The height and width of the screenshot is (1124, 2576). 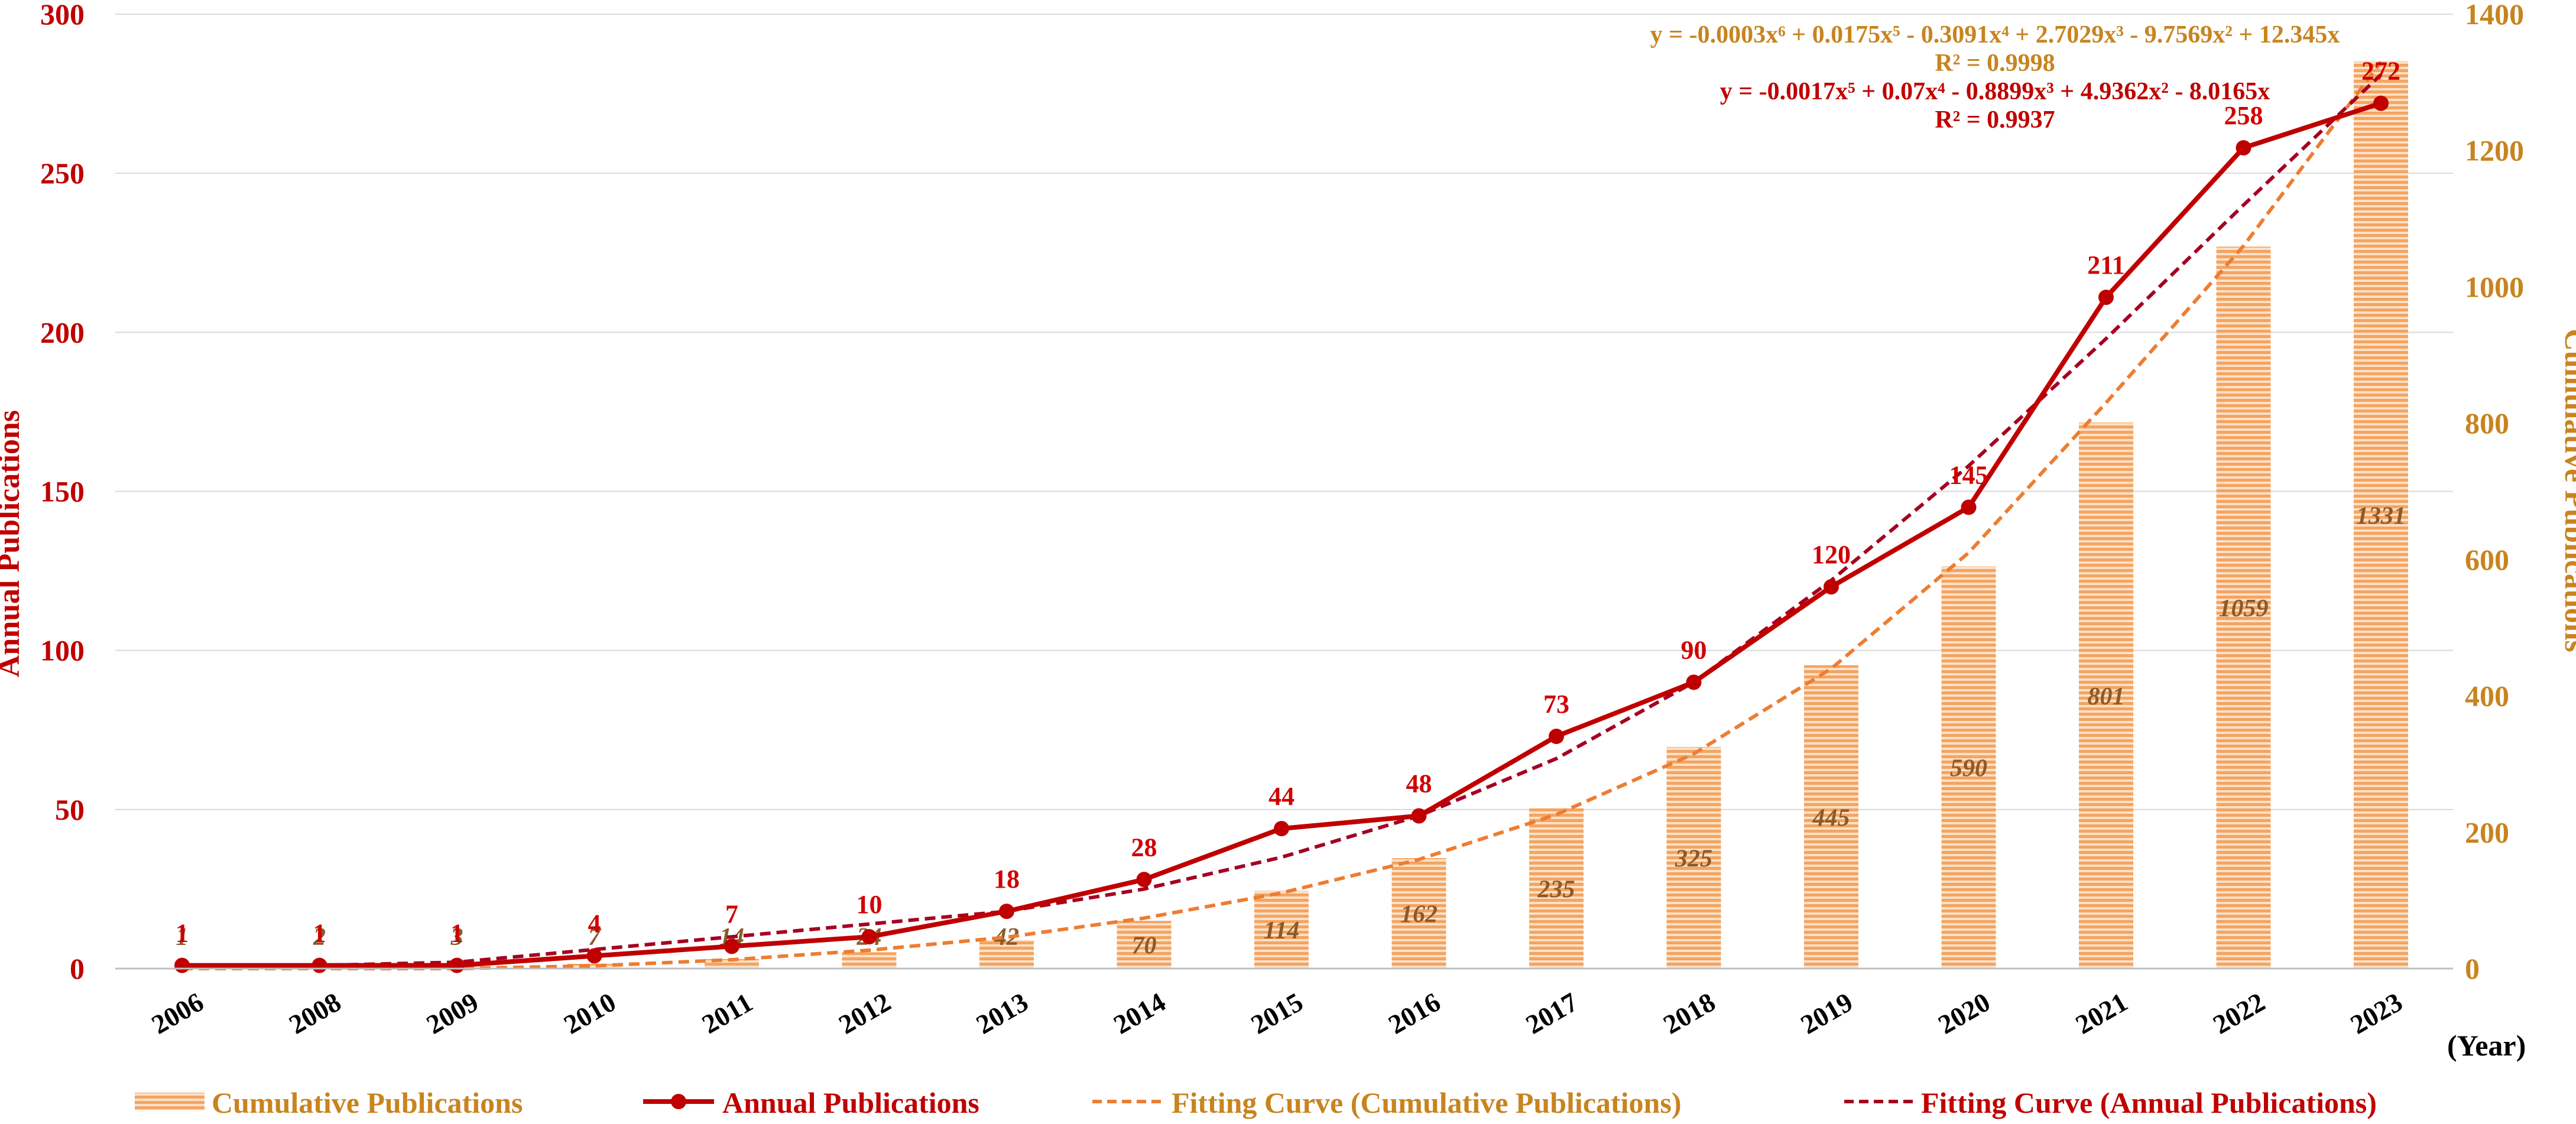 What do you see at coordinates (2243, 115) in the screenshot?
I see `annual-point-label: 258` at bounding box center [2243, 115].